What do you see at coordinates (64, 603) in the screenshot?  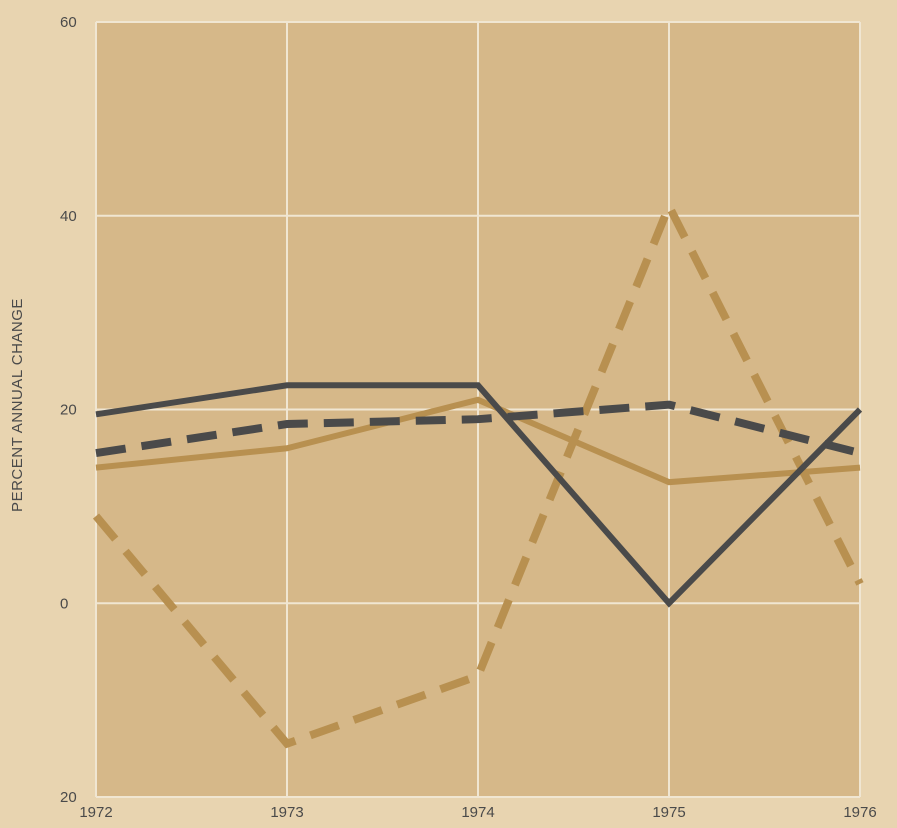 I see `y-tick-label: 0` at bounding box center [64, 603].